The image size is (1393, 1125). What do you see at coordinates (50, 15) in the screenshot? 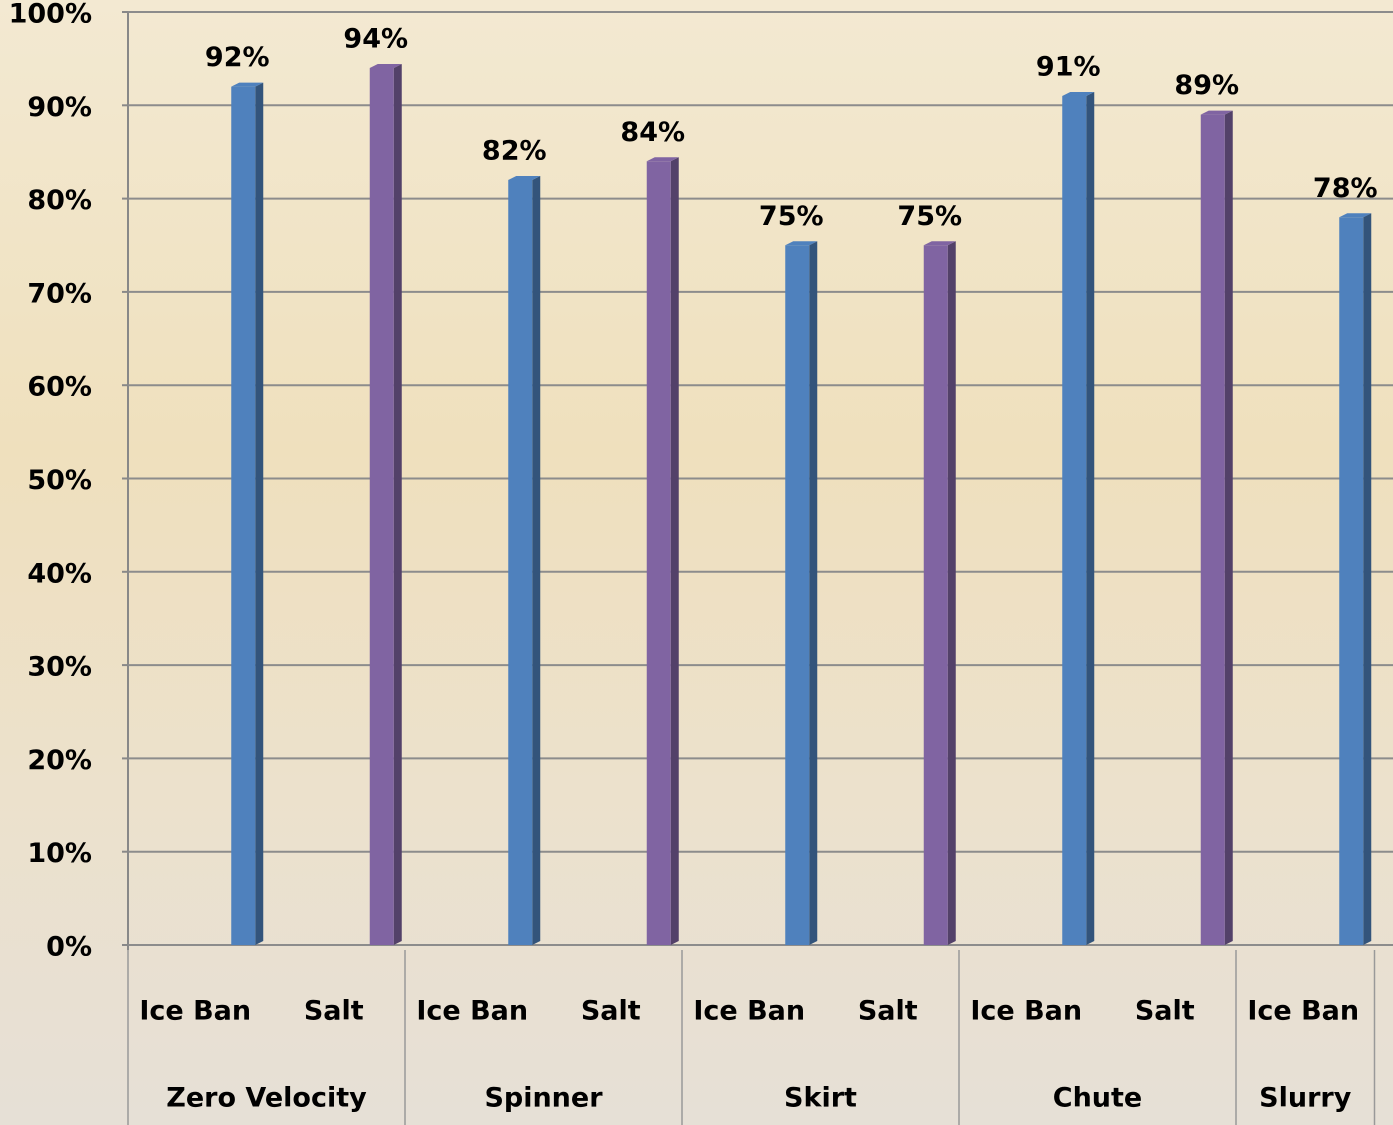
I see `y-tick-label: 100%` at bounding box center [50, 15].